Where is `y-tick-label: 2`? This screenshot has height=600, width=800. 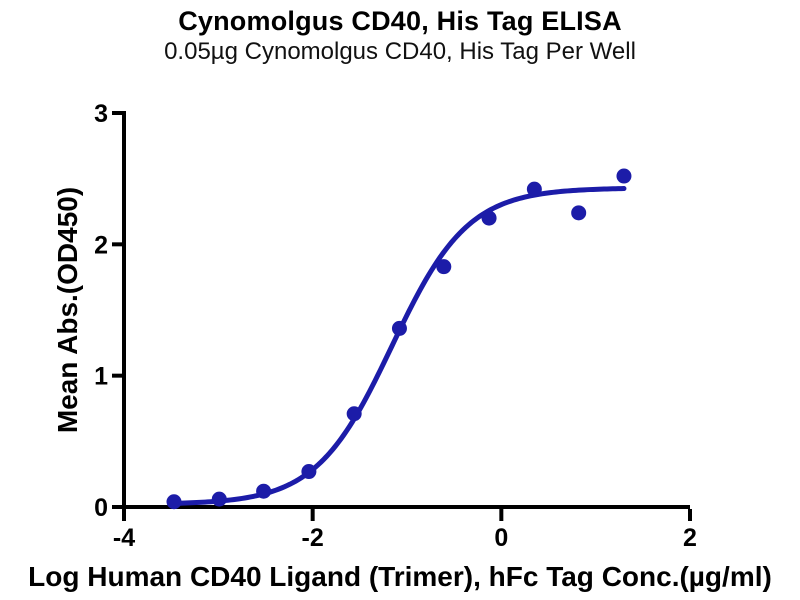
y-tick-label: 2 is located at coordinates (101, 245).